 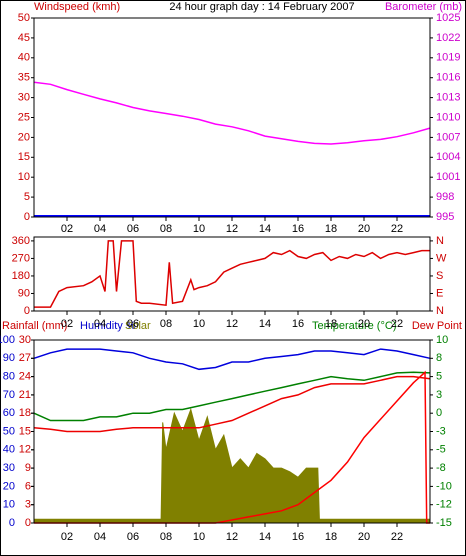 What do you see at coordinates (439, 377) in the screenshot?
I see `y2-tick-label: 5` at bounding box center [439, 377].